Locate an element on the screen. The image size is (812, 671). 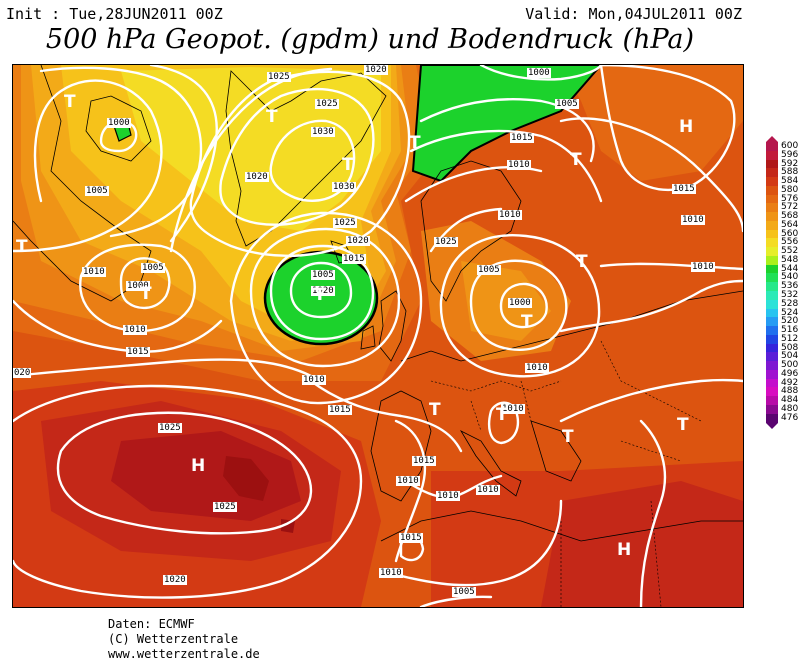
legend-label: 480 is located at coordinates (790, 408).